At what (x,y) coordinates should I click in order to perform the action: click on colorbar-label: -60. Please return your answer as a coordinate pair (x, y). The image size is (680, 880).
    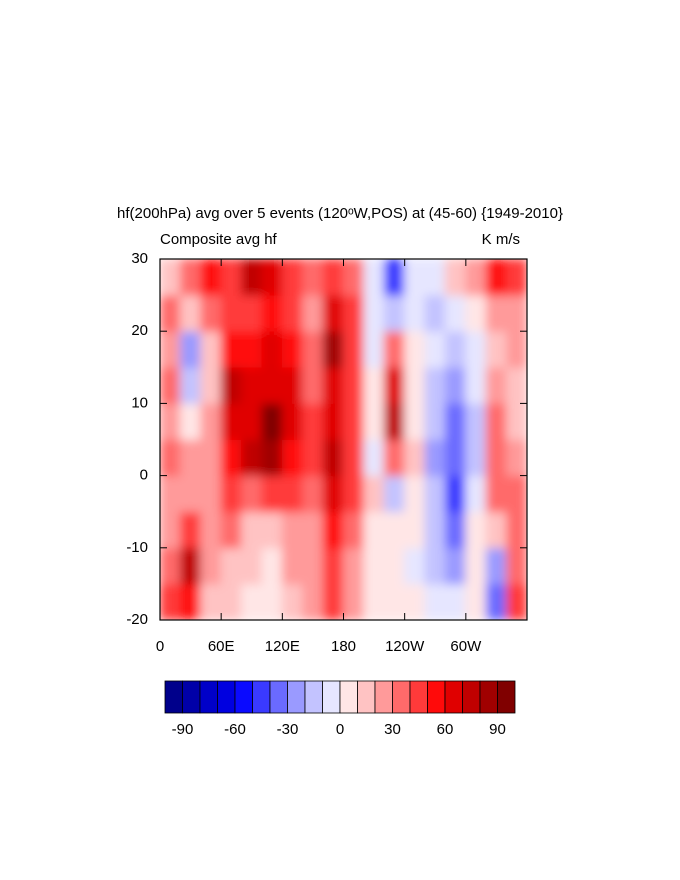
    Looking at the image, I should click on (235, 729).